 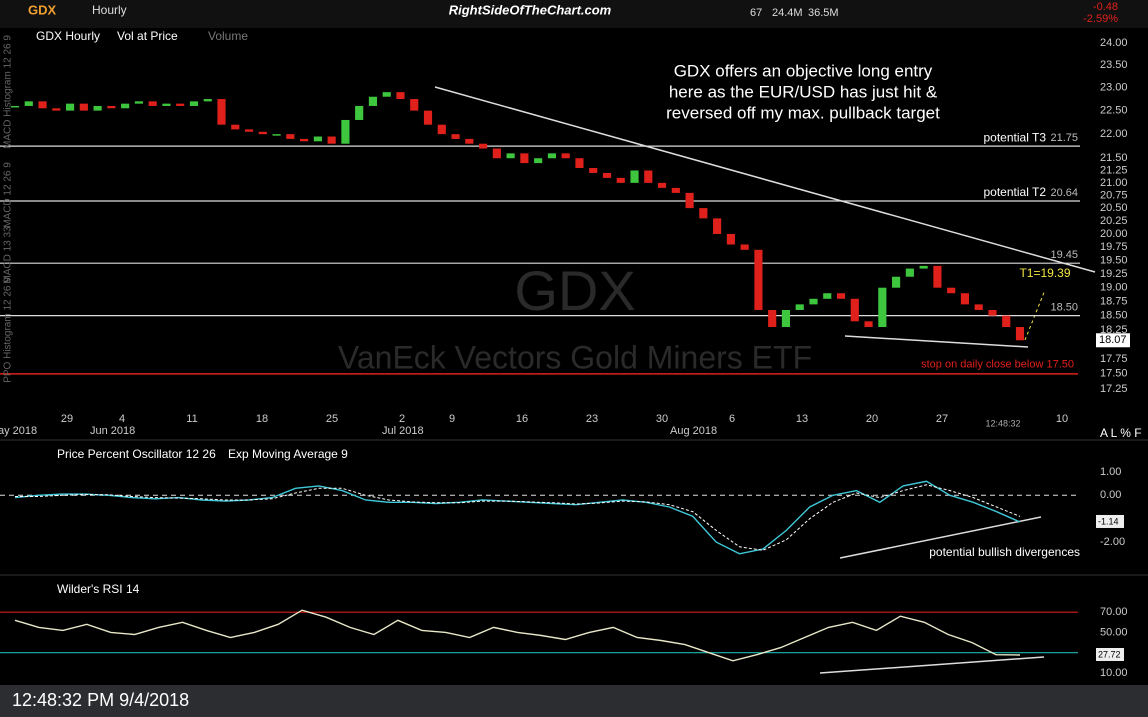 I want to click on stat: 24.4M, so click(x=787, y=13).